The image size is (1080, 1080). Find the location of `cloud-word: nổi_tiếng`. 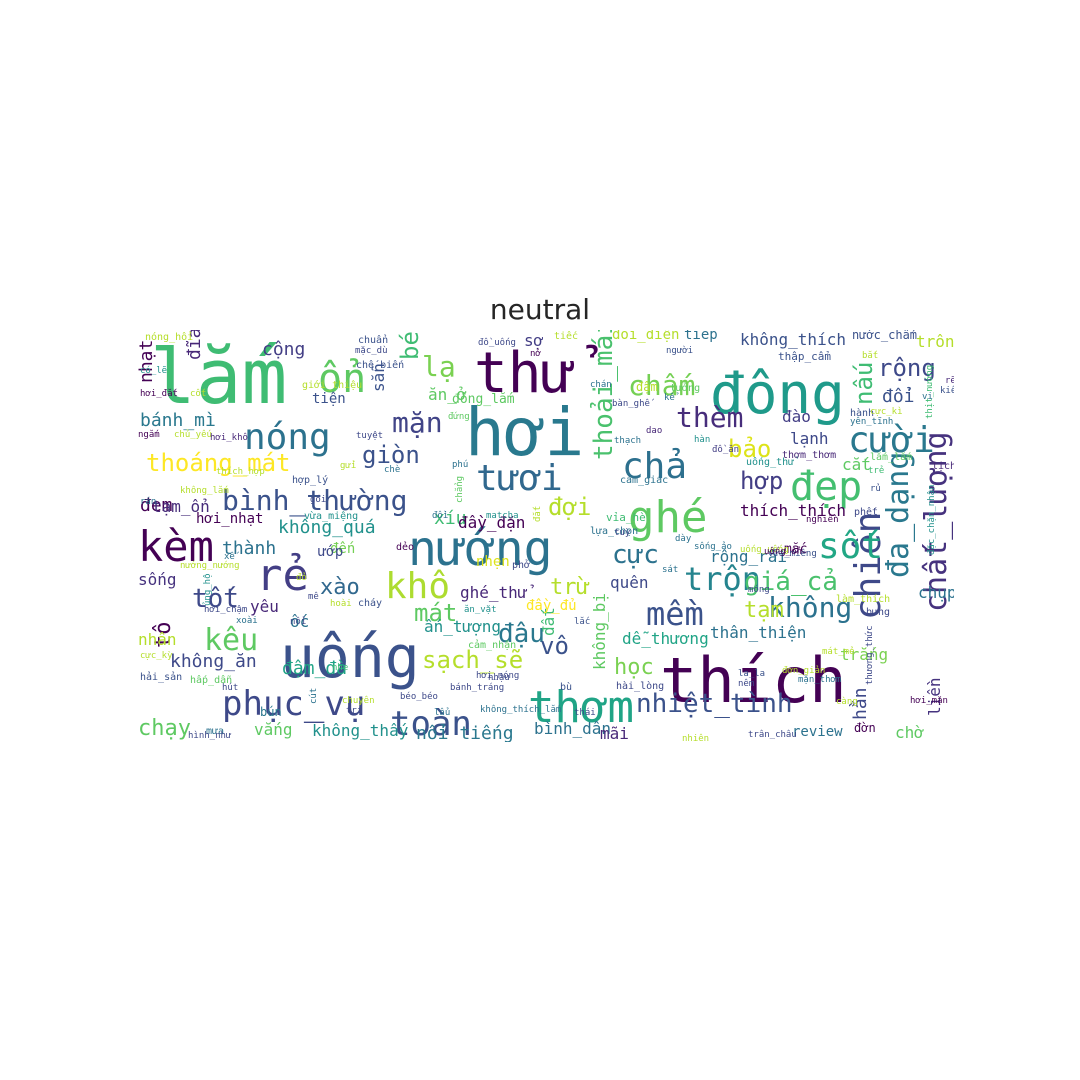

cloud-word: nổi_tiếng is located at coordinates (465, 732).